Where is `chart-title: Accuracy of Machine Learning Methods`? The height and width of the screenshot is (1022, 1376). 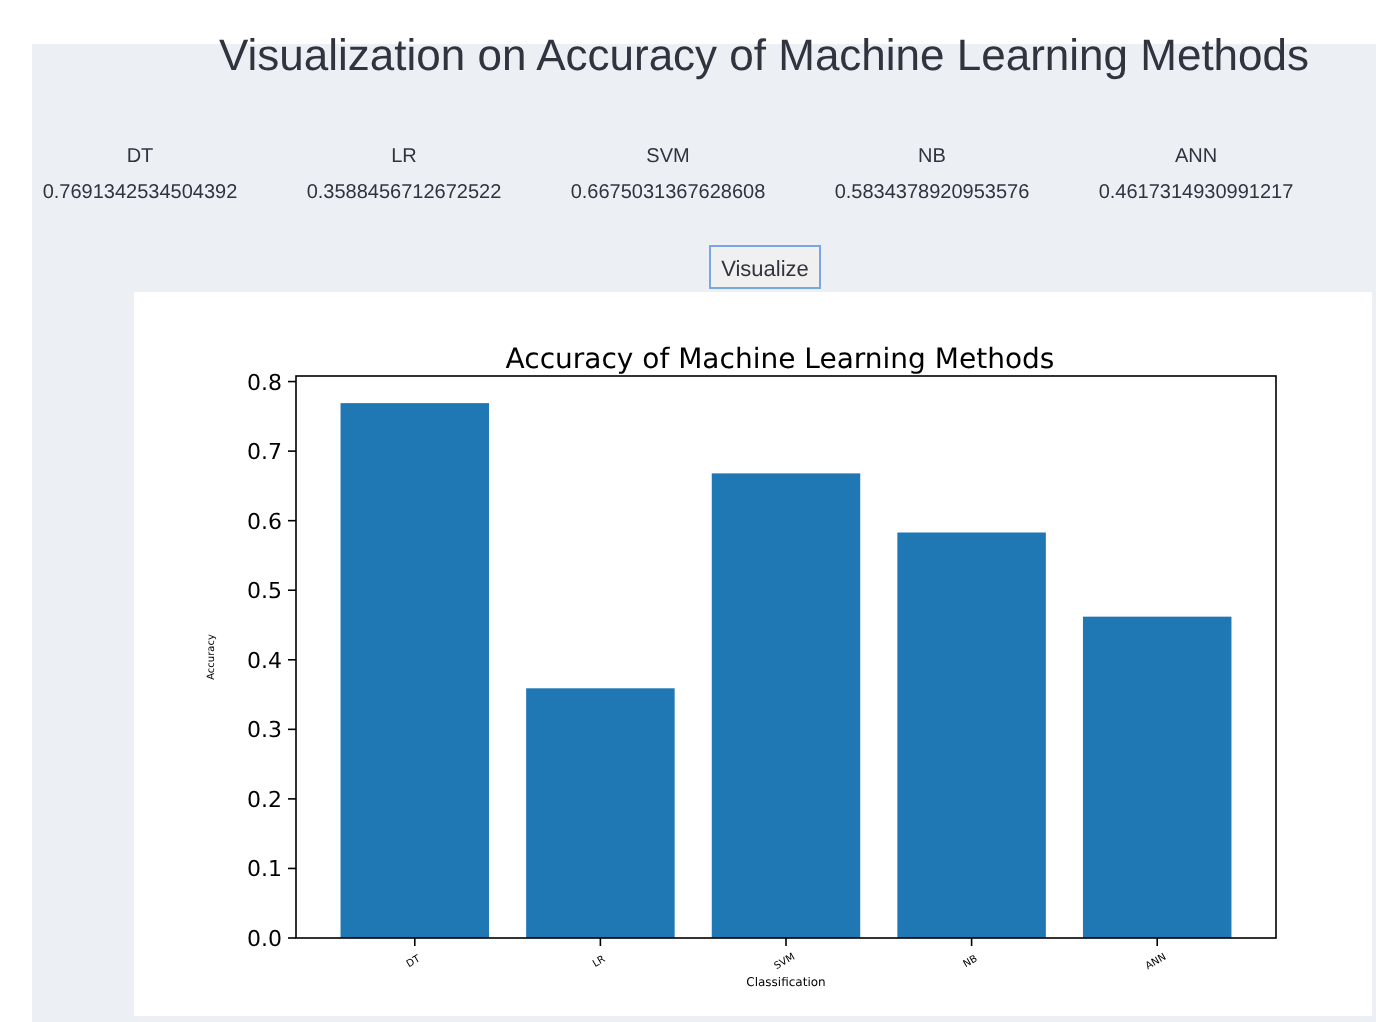
chart-title: Accuracy of Machine Learning Methods is located at coordinates (780, 360).